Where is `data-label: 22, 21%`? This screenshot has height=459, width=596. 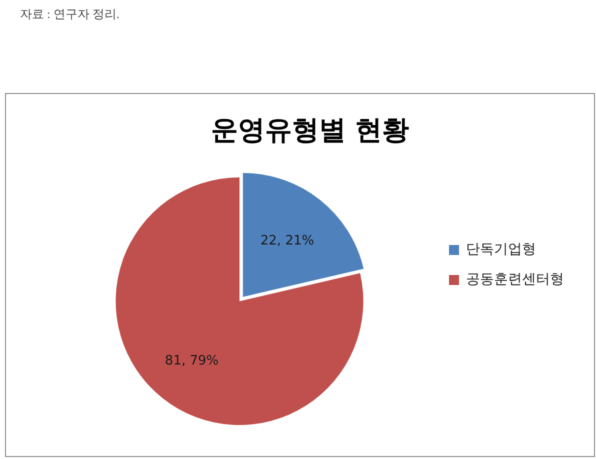
data-label: 22, 21% is located at coordinates (287, 240).